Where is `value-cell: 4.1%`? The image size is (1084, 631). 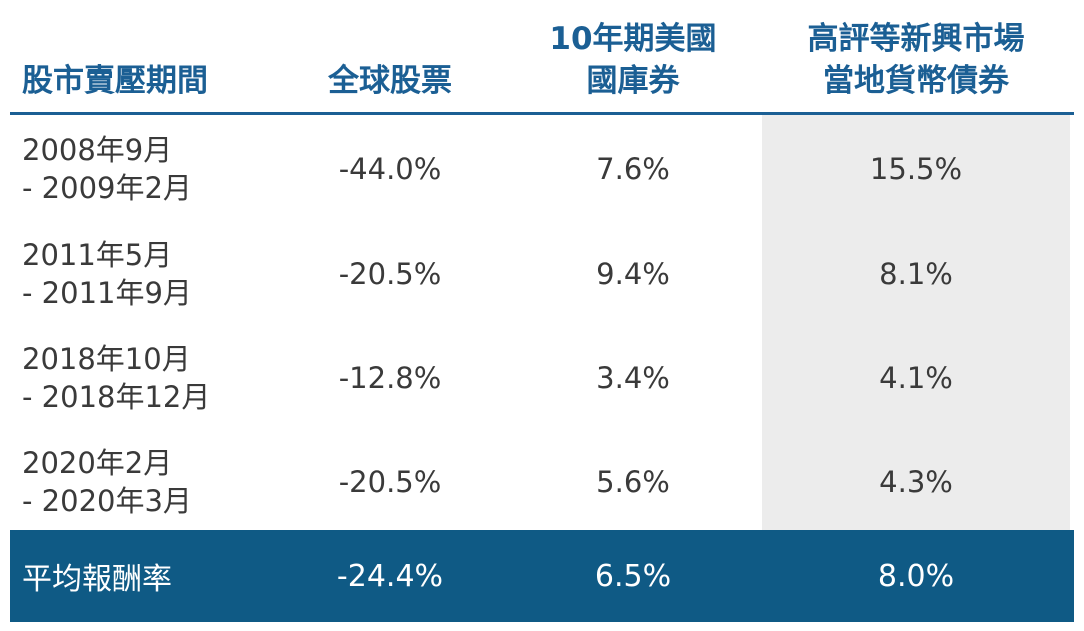
value-cell: 4.1% is located at coordinates (916, 378).